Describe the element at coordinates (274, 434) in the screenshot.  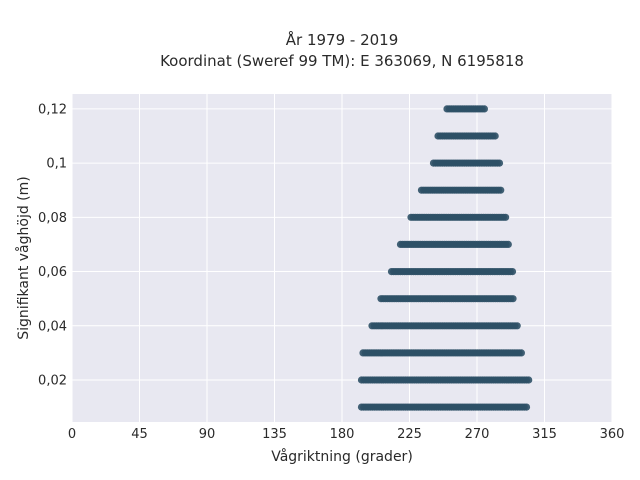
I see `x-tick-label: 135` at that location.